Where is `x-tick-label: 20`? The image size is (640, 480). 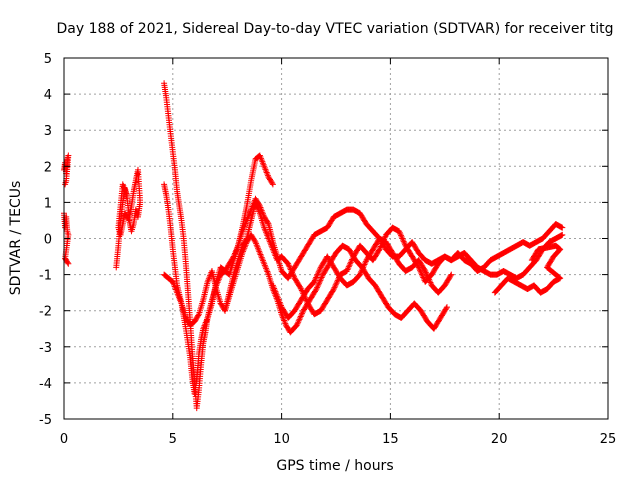
x-tick-label: 20 is located at coordinates (499, 439).